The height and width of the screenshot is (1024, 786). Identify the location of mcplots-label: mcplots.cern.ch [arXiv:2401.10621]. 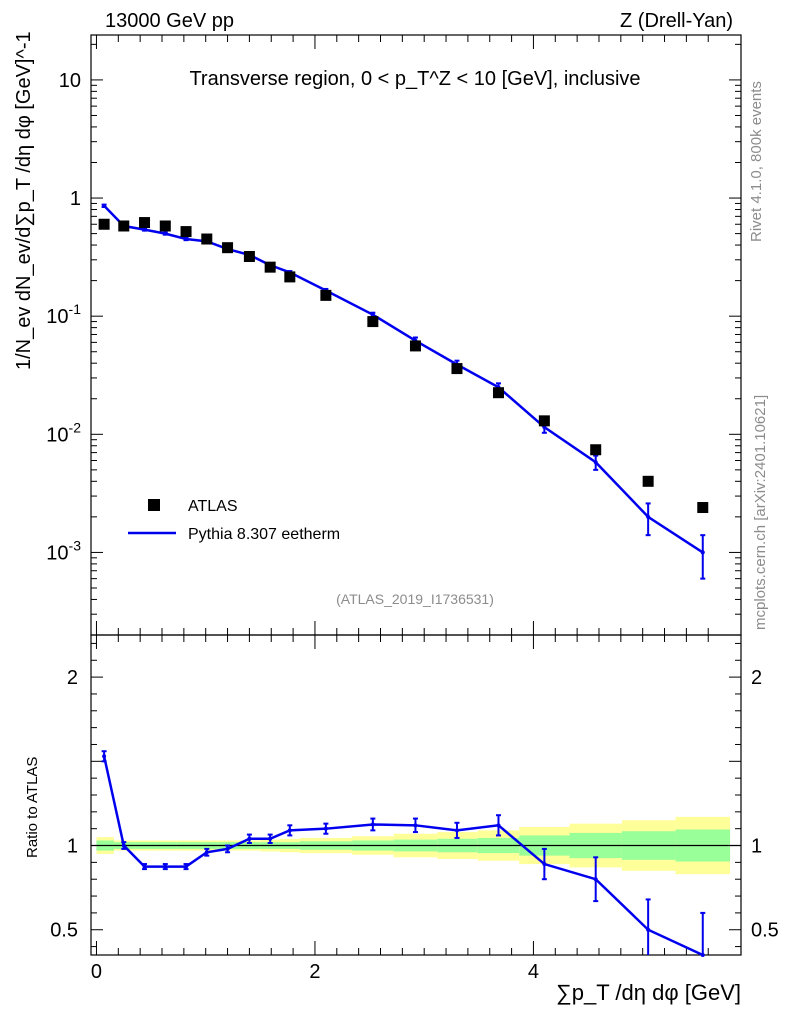
(760, 512).